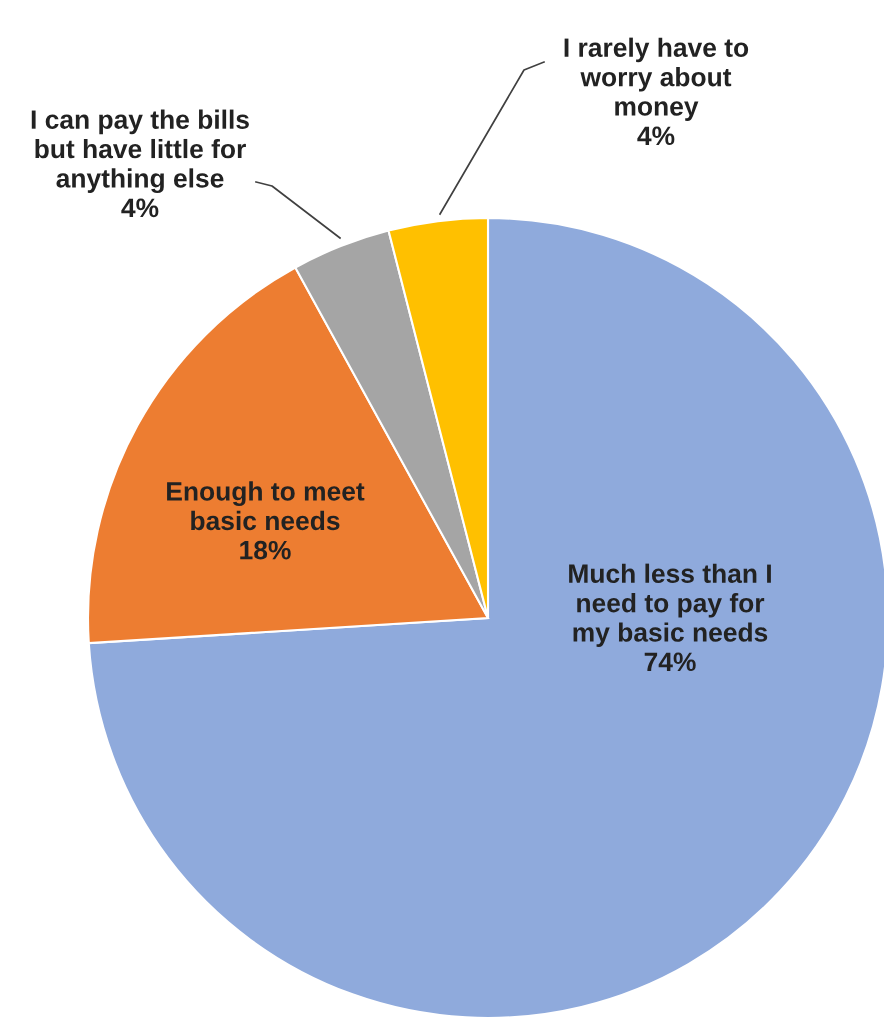  I want to click on slice-label: Enough to meet basic needs, so click(266, 506).